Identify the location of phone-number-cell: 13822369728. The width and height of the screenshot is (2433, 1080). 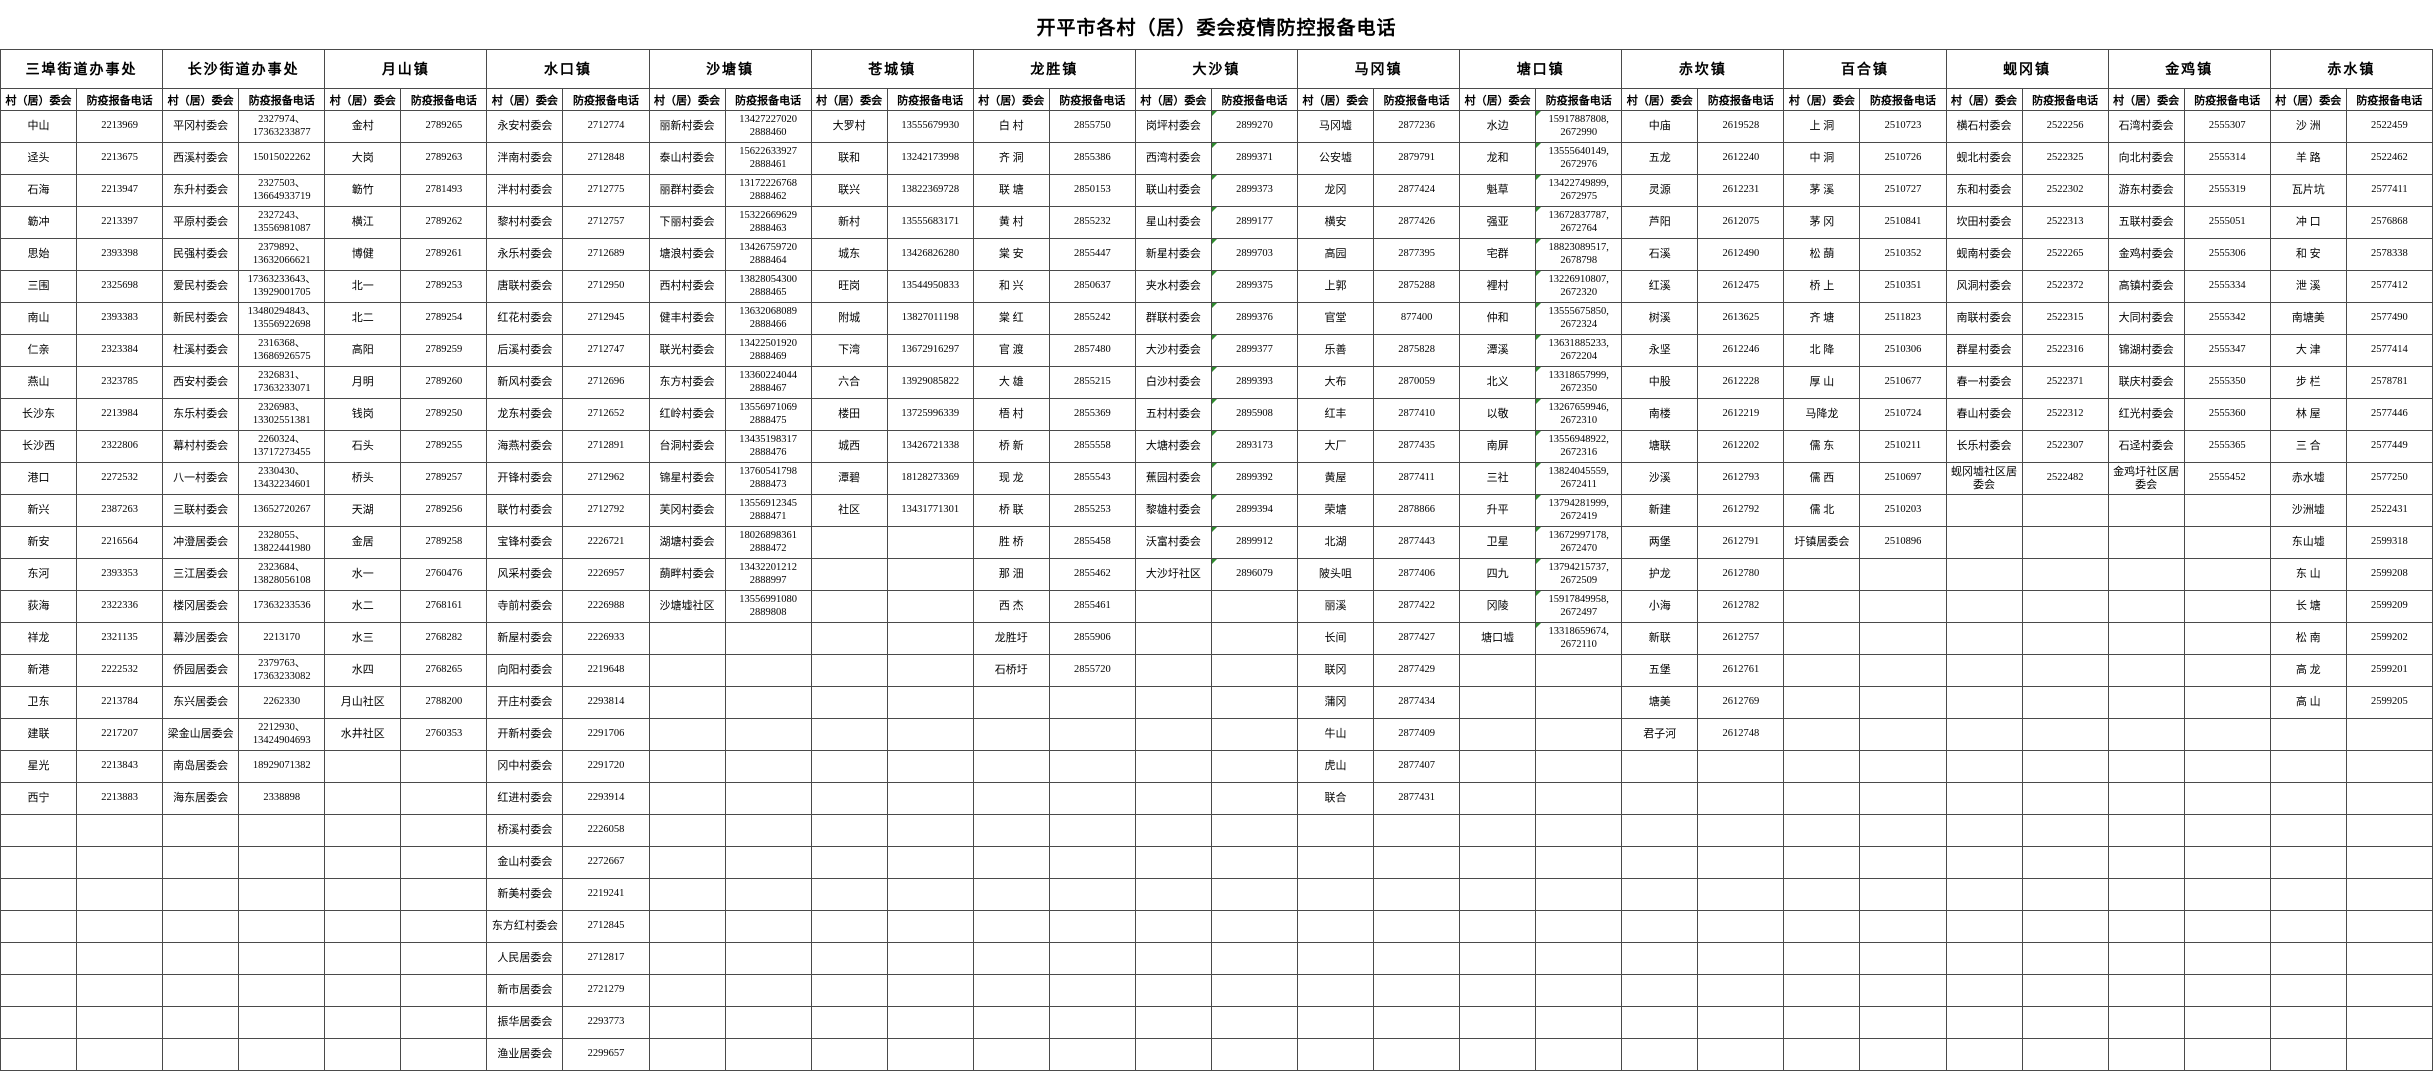
(930, 190).